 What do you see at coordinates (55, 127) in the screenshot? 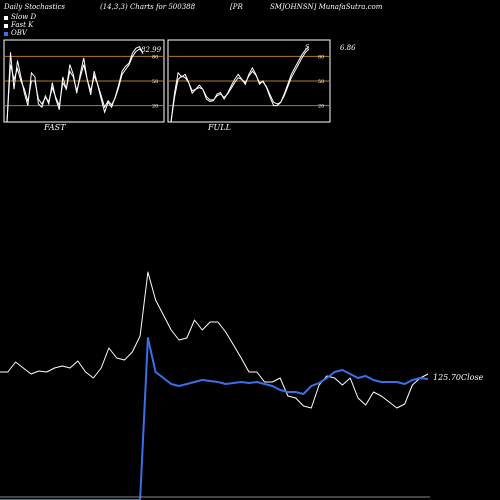
I see `fast-panel-label: FAST` at bounding box center [55, 127].